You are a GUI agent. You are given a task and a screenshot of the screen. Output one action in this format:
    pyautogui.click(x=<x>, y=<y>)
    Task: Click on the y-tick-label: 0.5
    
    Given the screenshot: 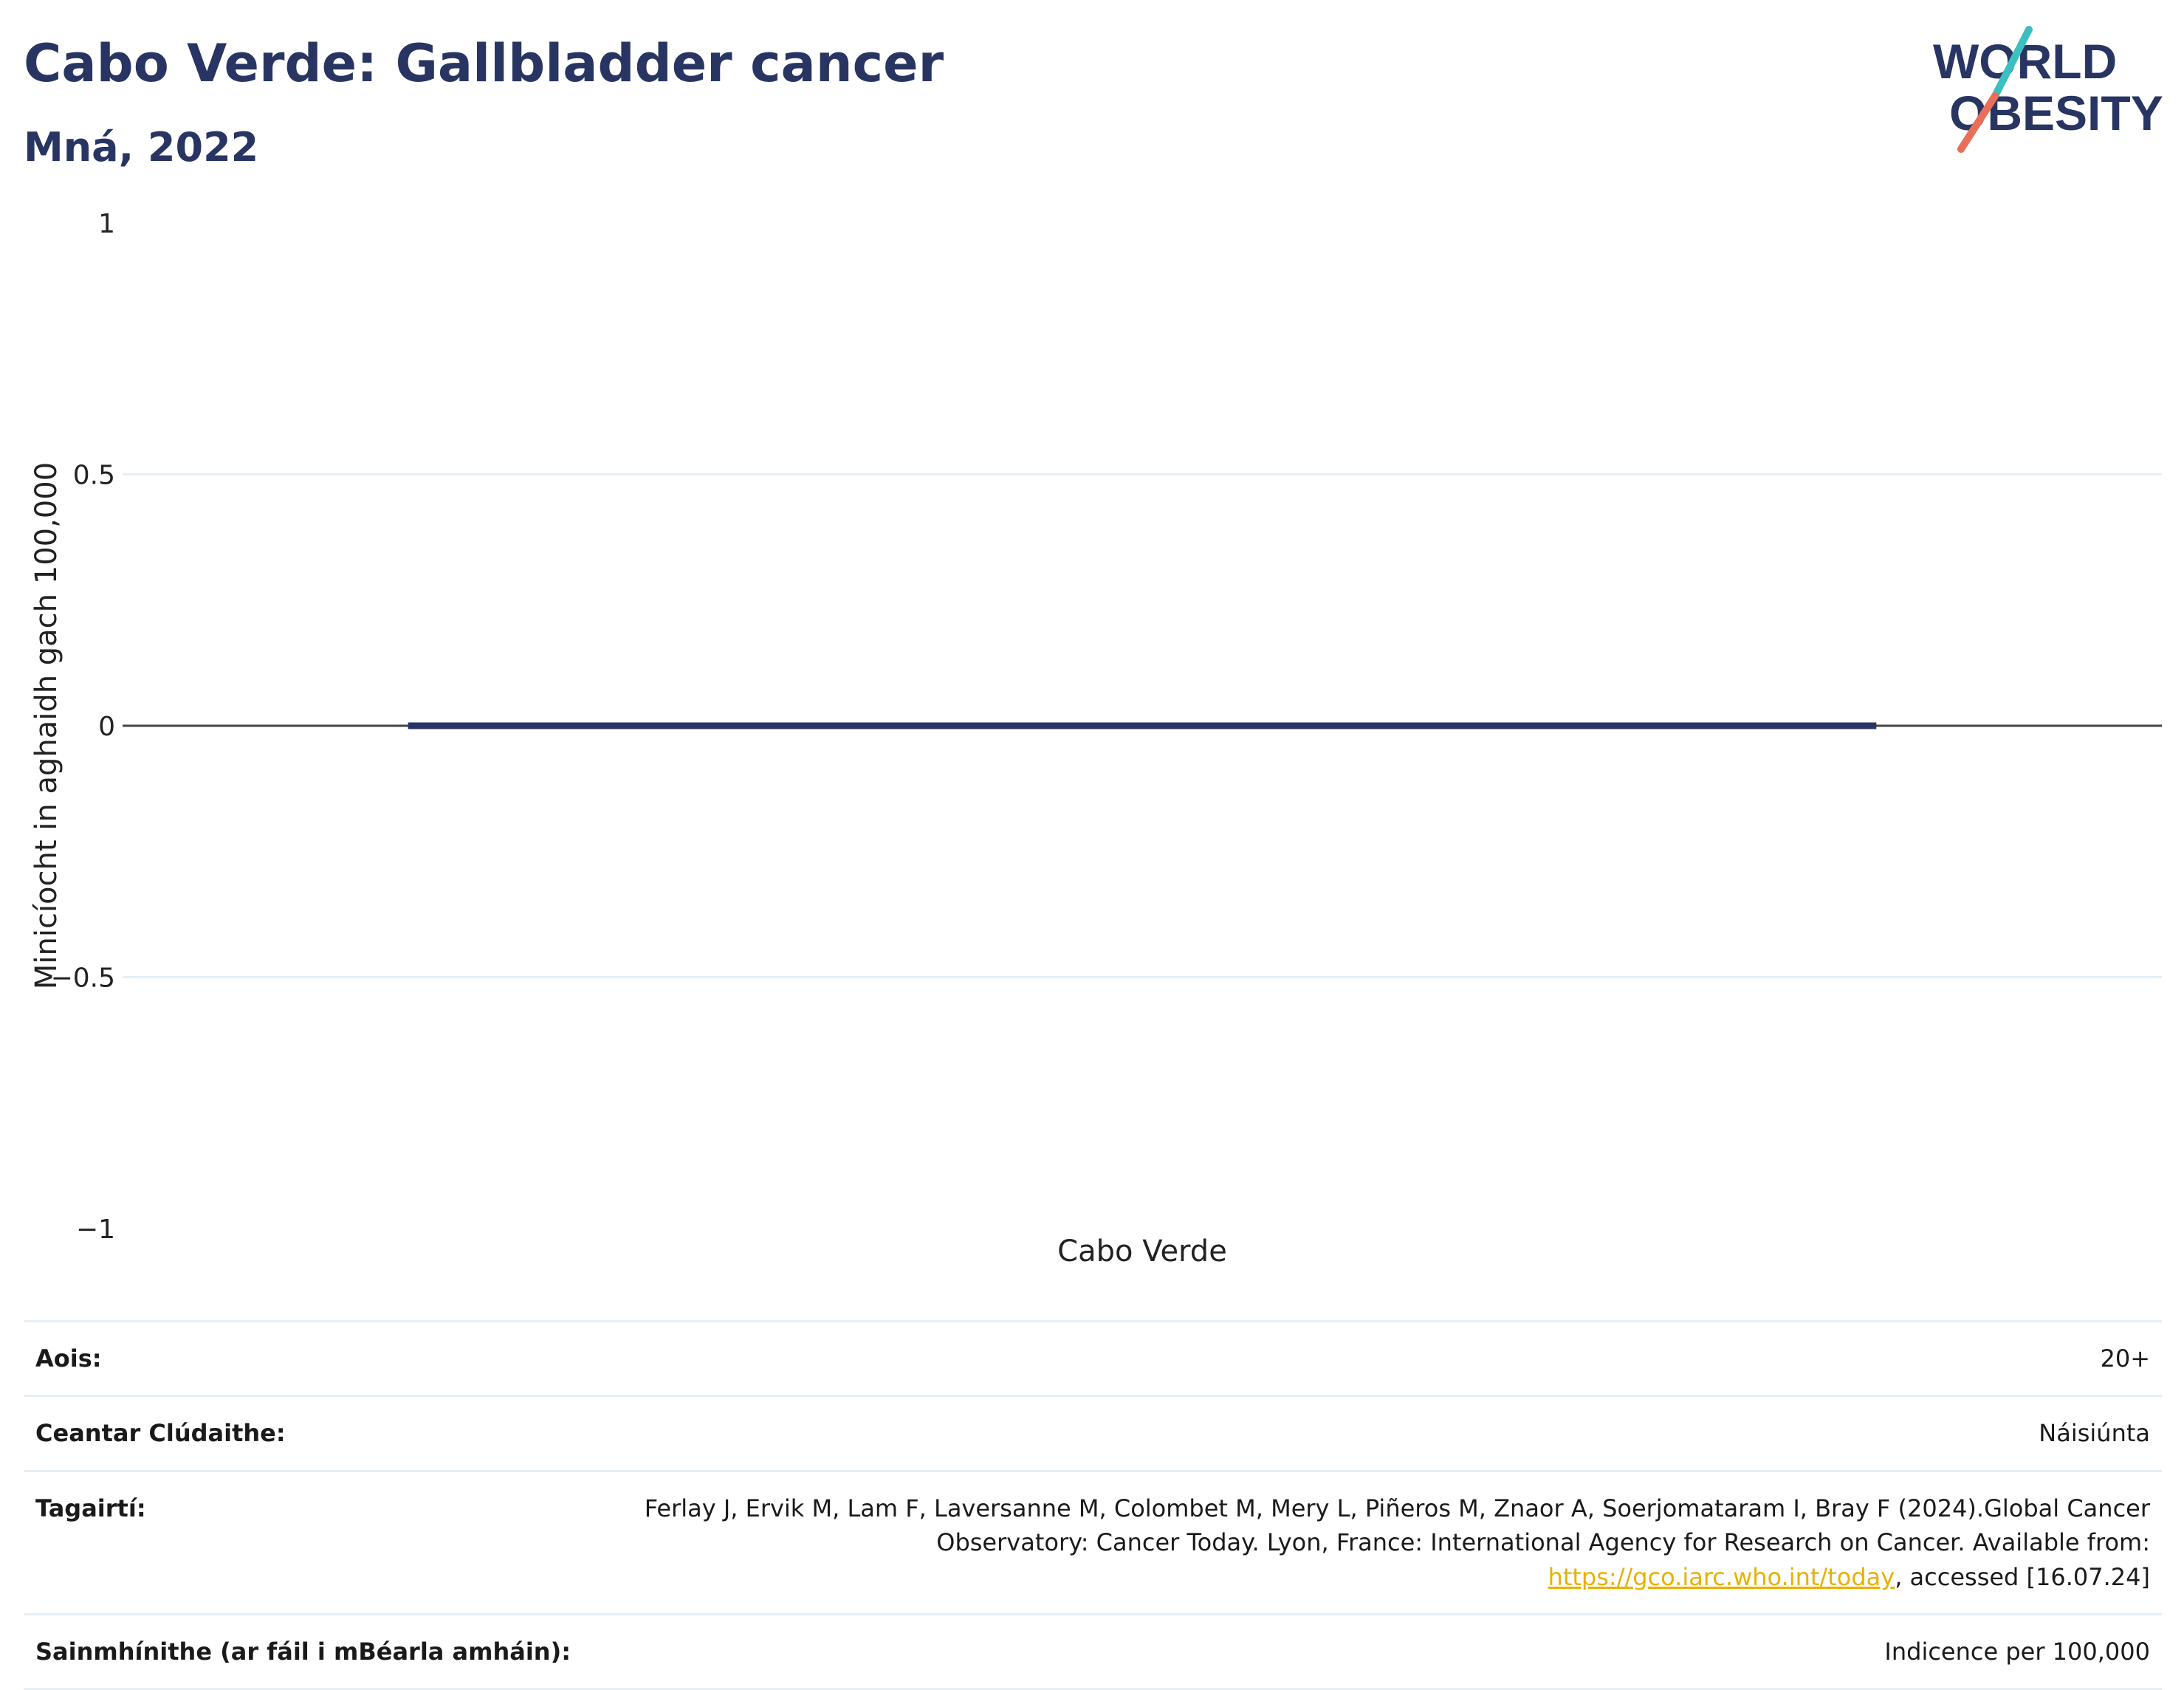 What is the action you would take?
    pyautogui.click(x=94, y=476)
    